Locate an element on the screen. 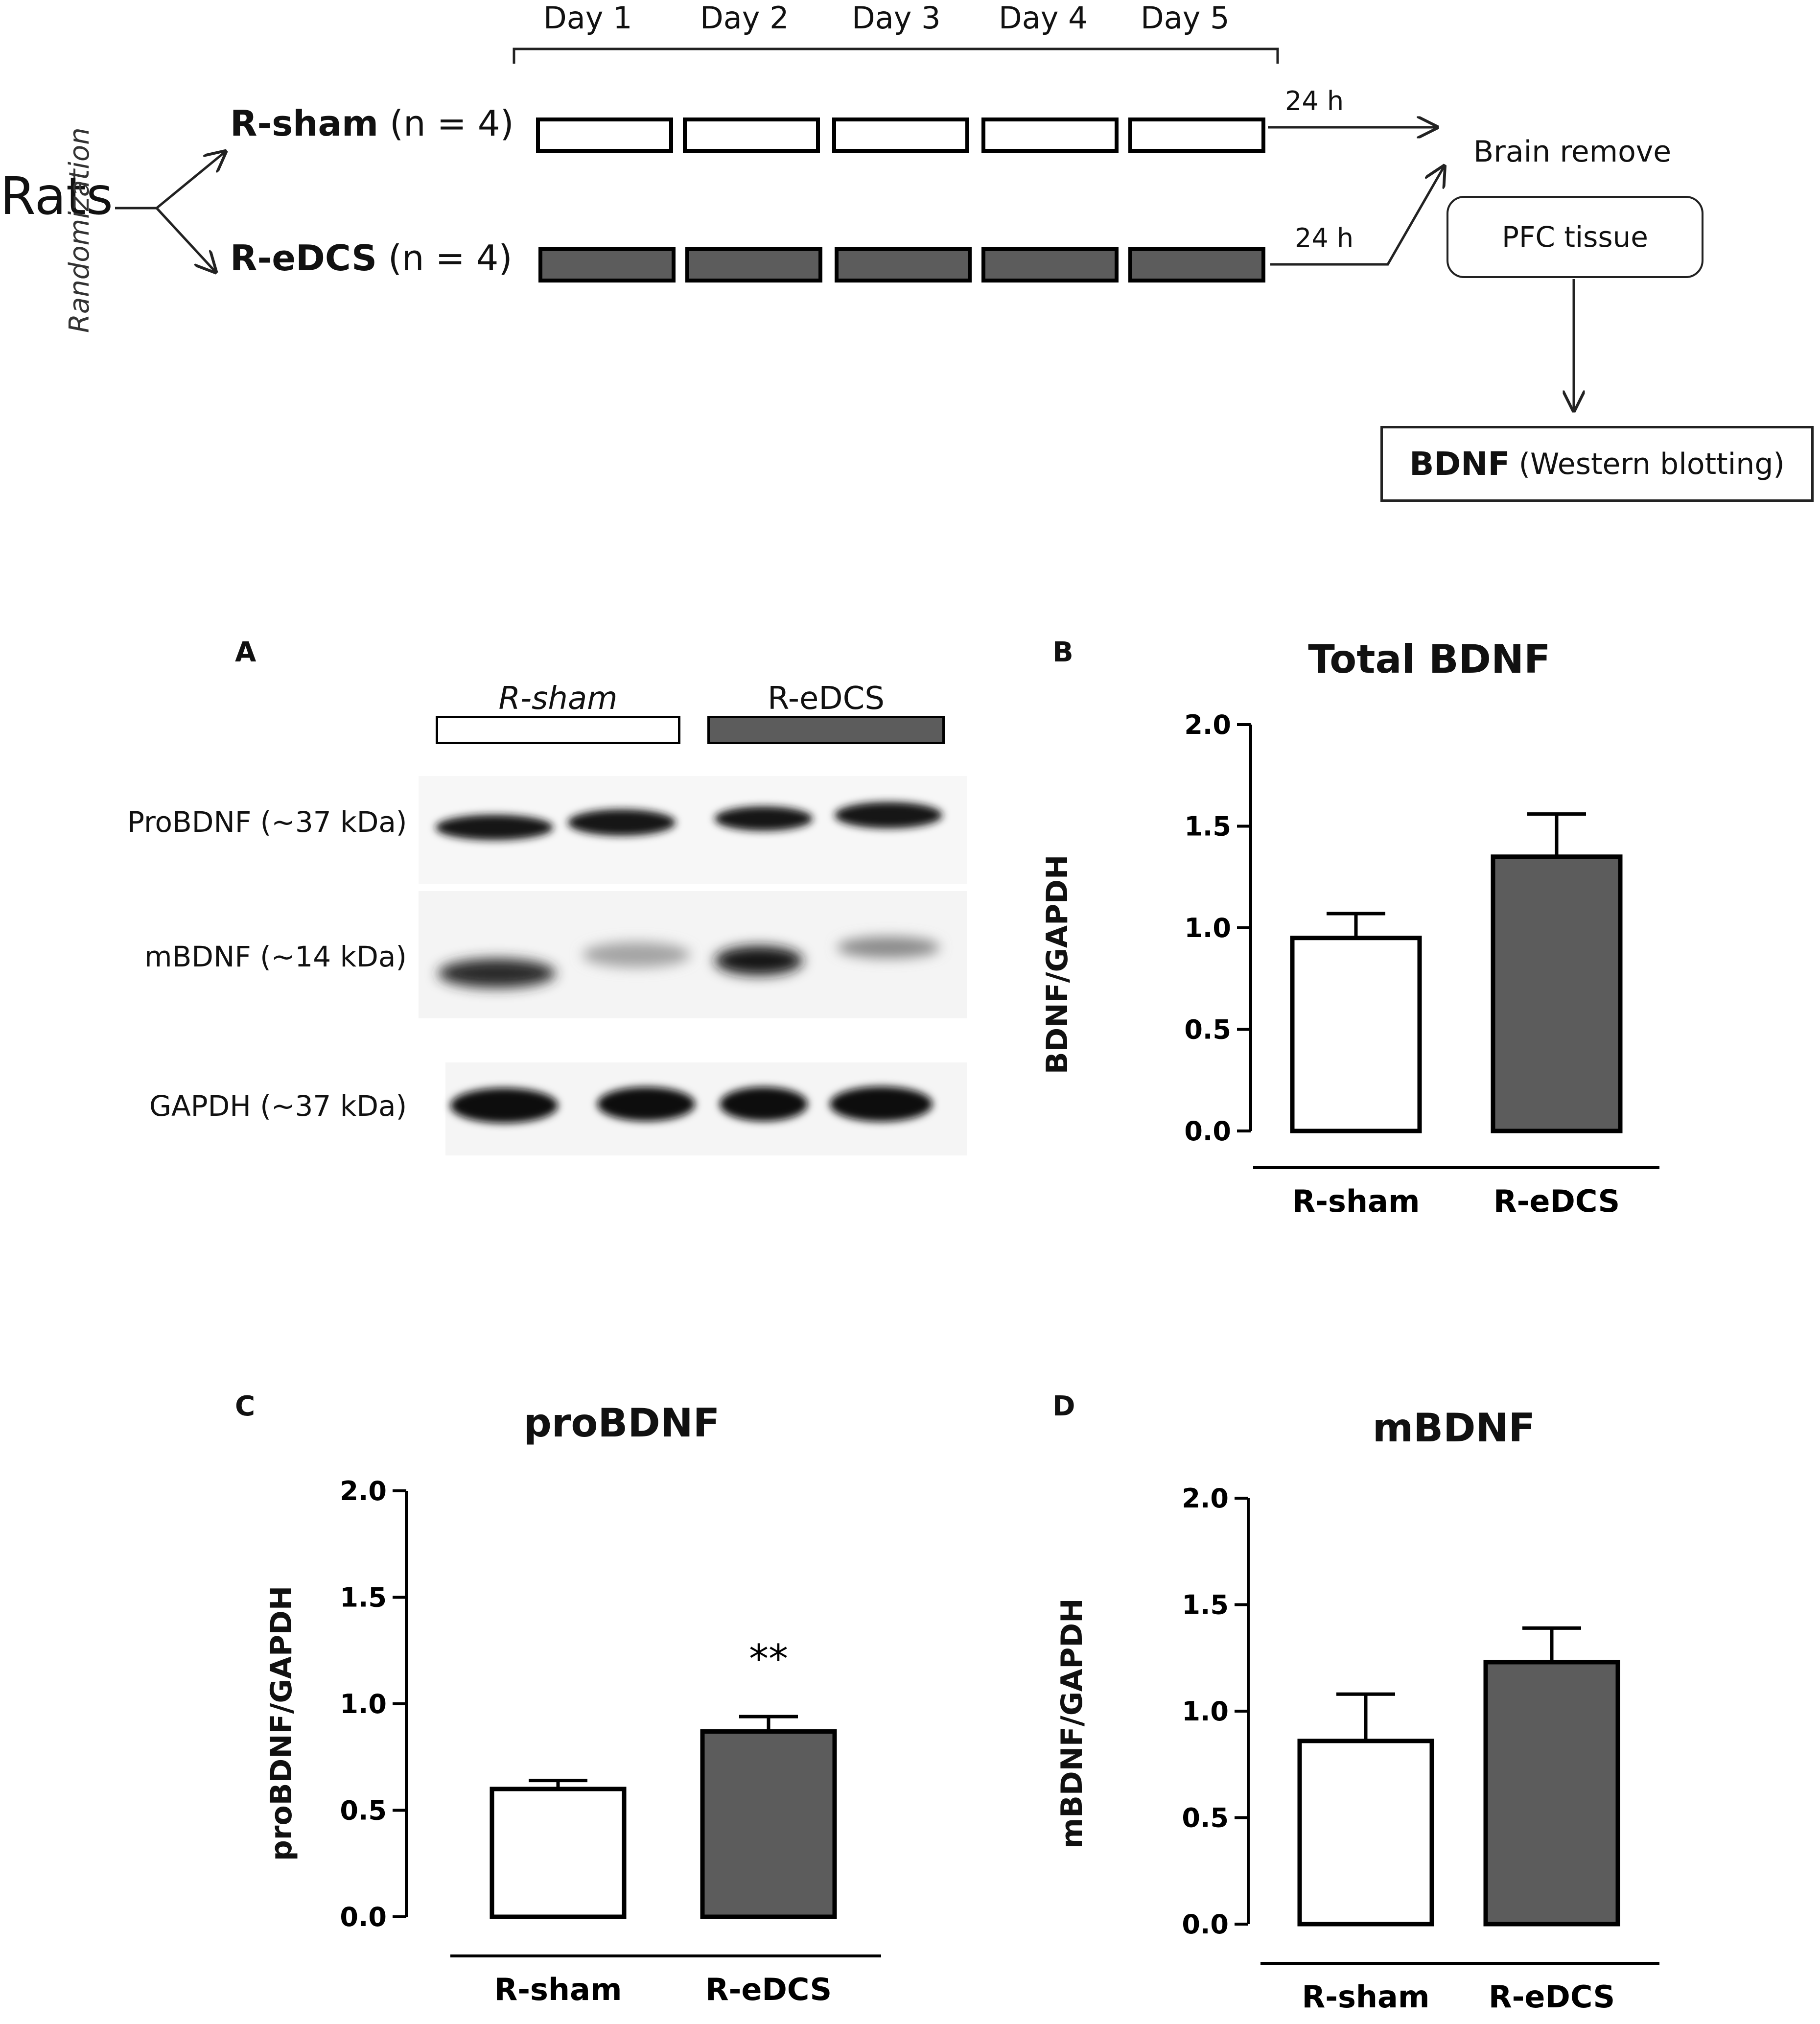 The image size is (1820, 2024). group-label-edcs: R-eDCS (n = 4) is located at coordinates (371, 258).